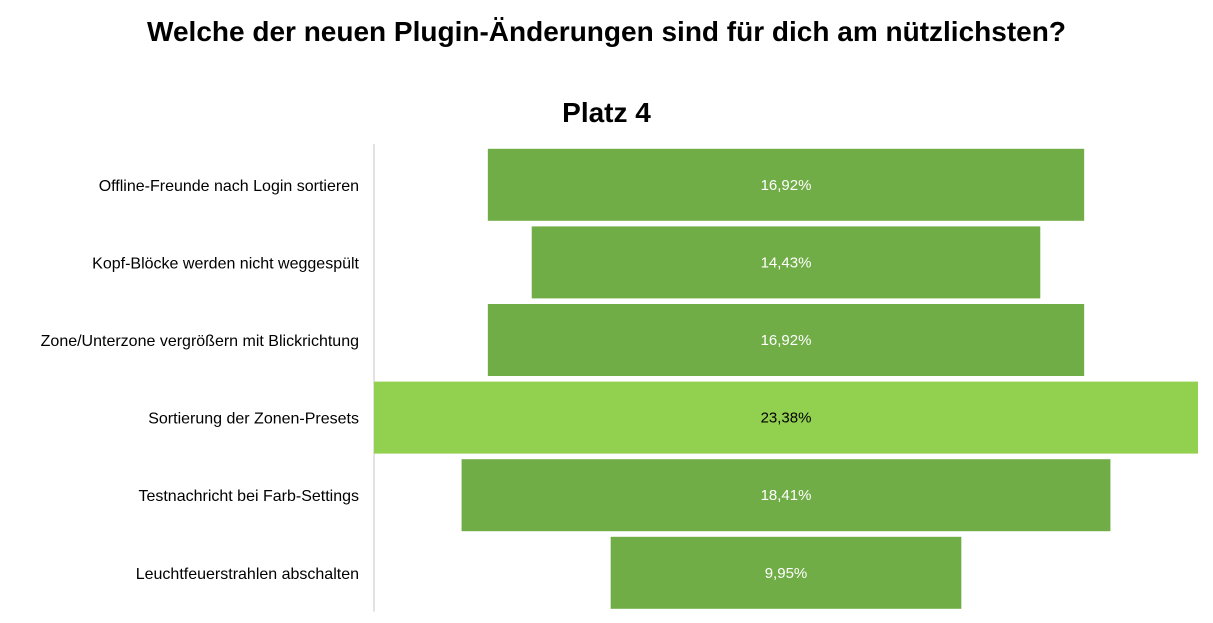 The image size is (1213, 623). I want to click on data-label: 23,38%, so click(786, 418).